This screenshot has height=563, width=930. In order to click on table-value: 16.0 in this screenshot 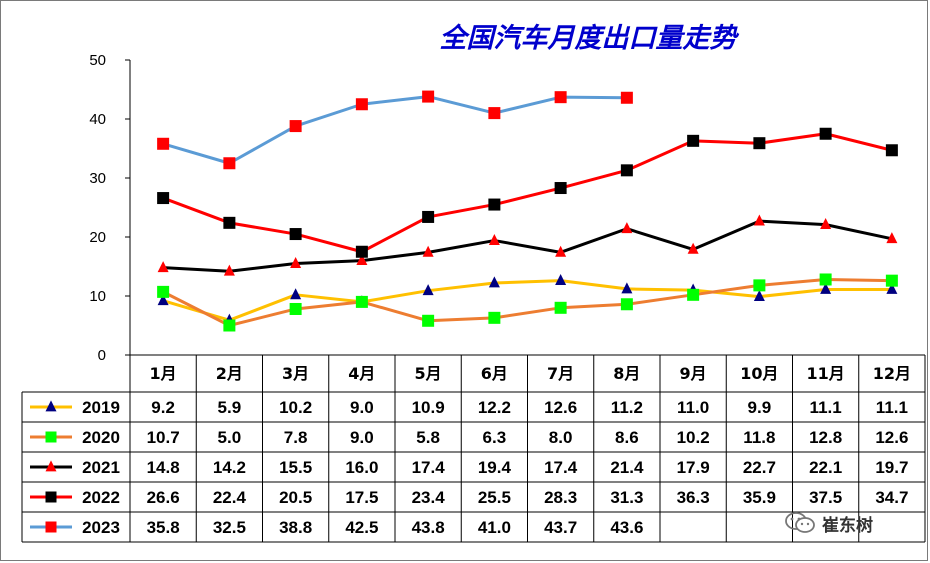, I will do `click(361, 467)`.